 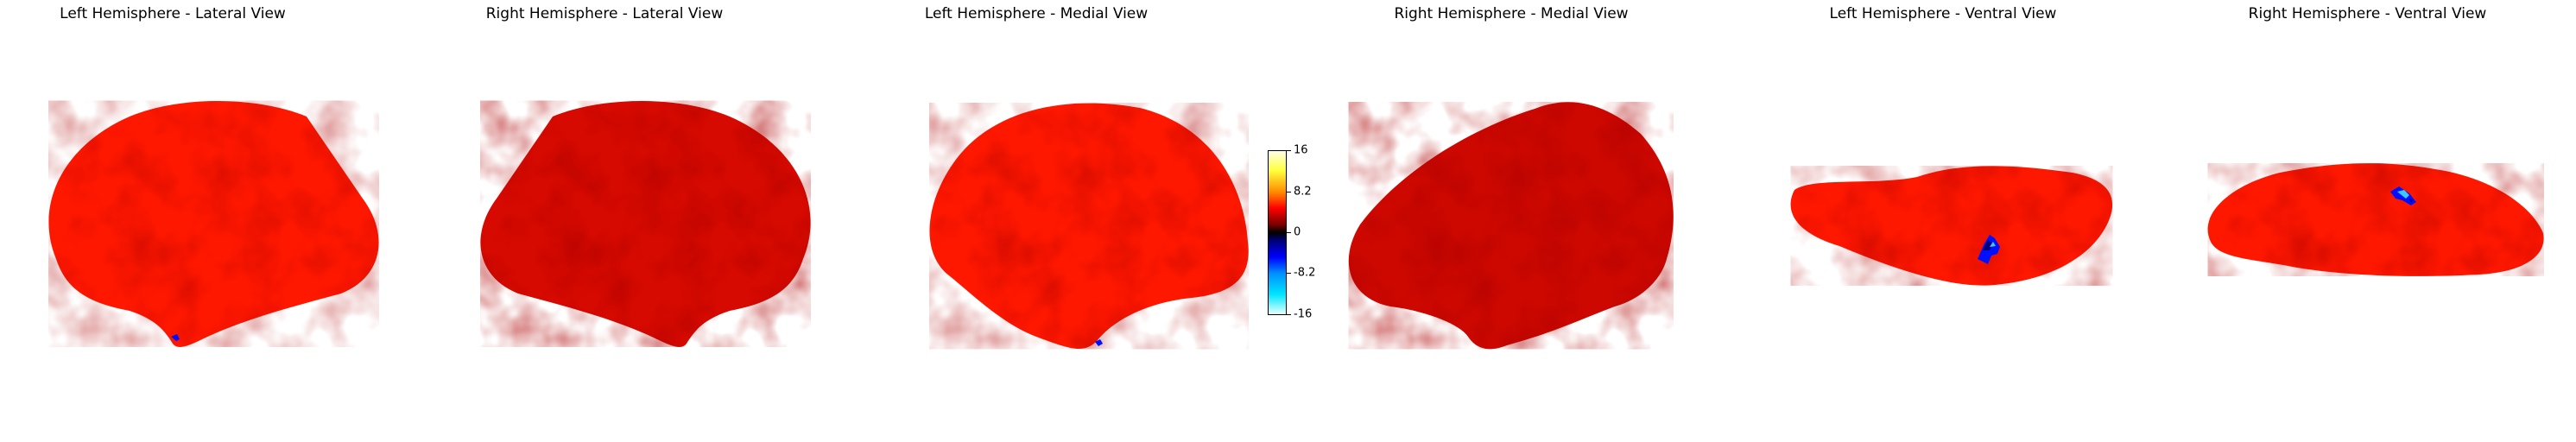 What do you see at coordinates (1089, 227) in the screenshot?
I see `left-medial-brain` at bounding box center [1089, 227].